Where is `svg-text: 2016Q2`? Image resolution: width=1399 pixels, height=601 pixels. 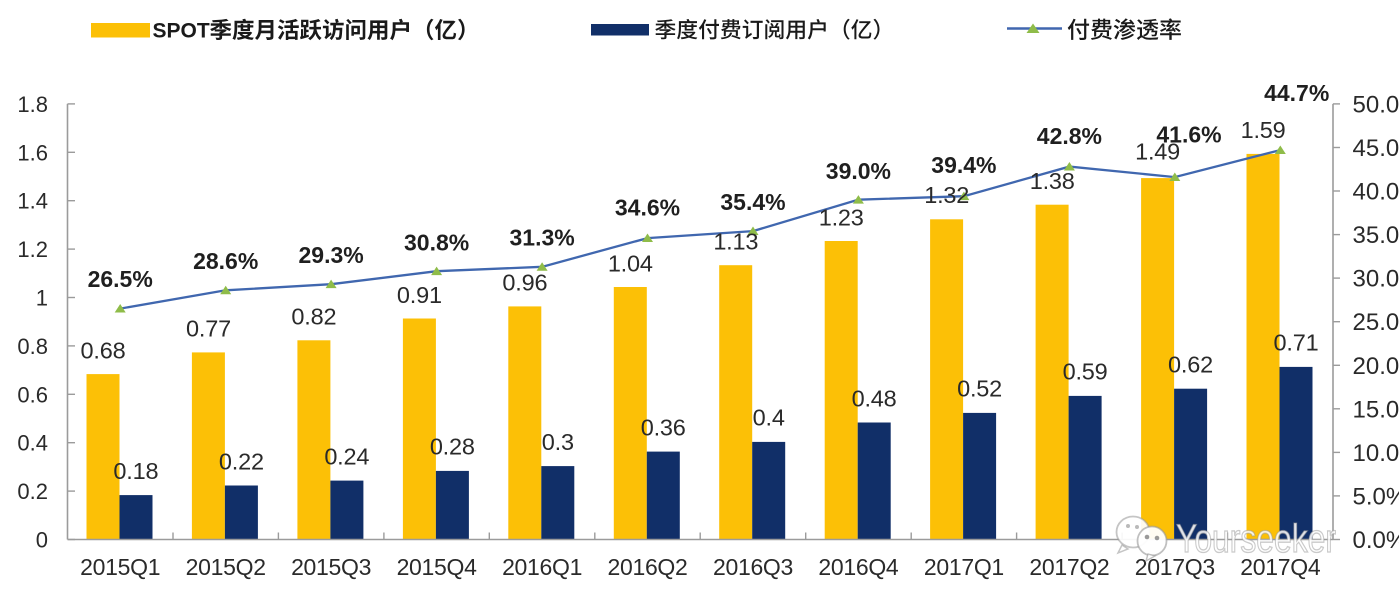 svg-text: 2016Q2 is located at coordinates (647, 567).